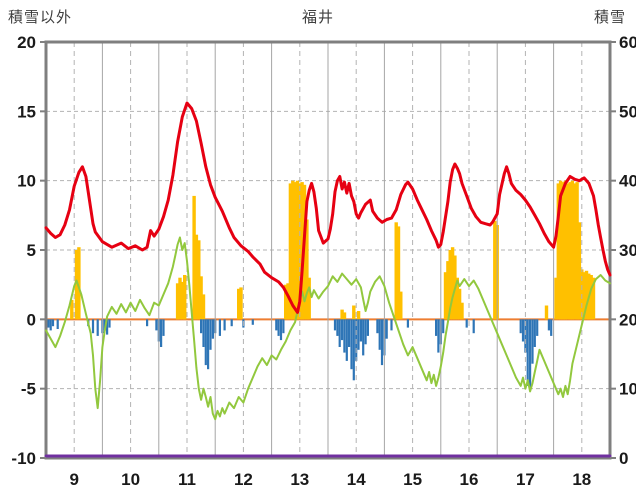 This screenshot has width=636, height=501. I want to click on y-left-tick-label: -10, so click(23, 458).